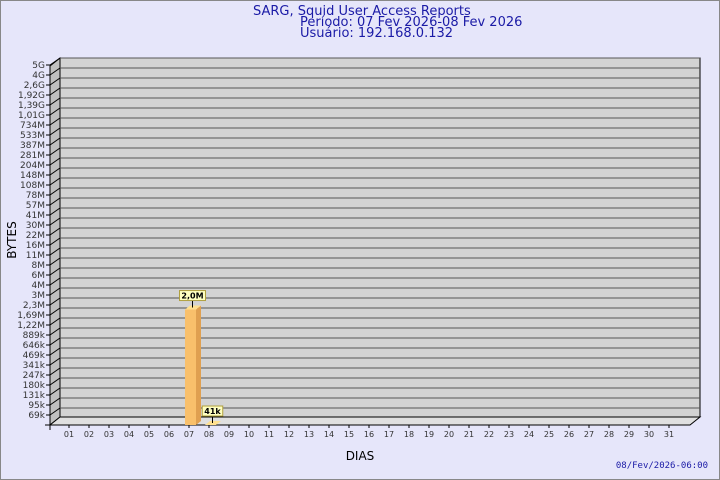 Image resolution: width=720 pixels, height=480 pixels. I want to click on y-tick-label: 6M, so click(39, 276).